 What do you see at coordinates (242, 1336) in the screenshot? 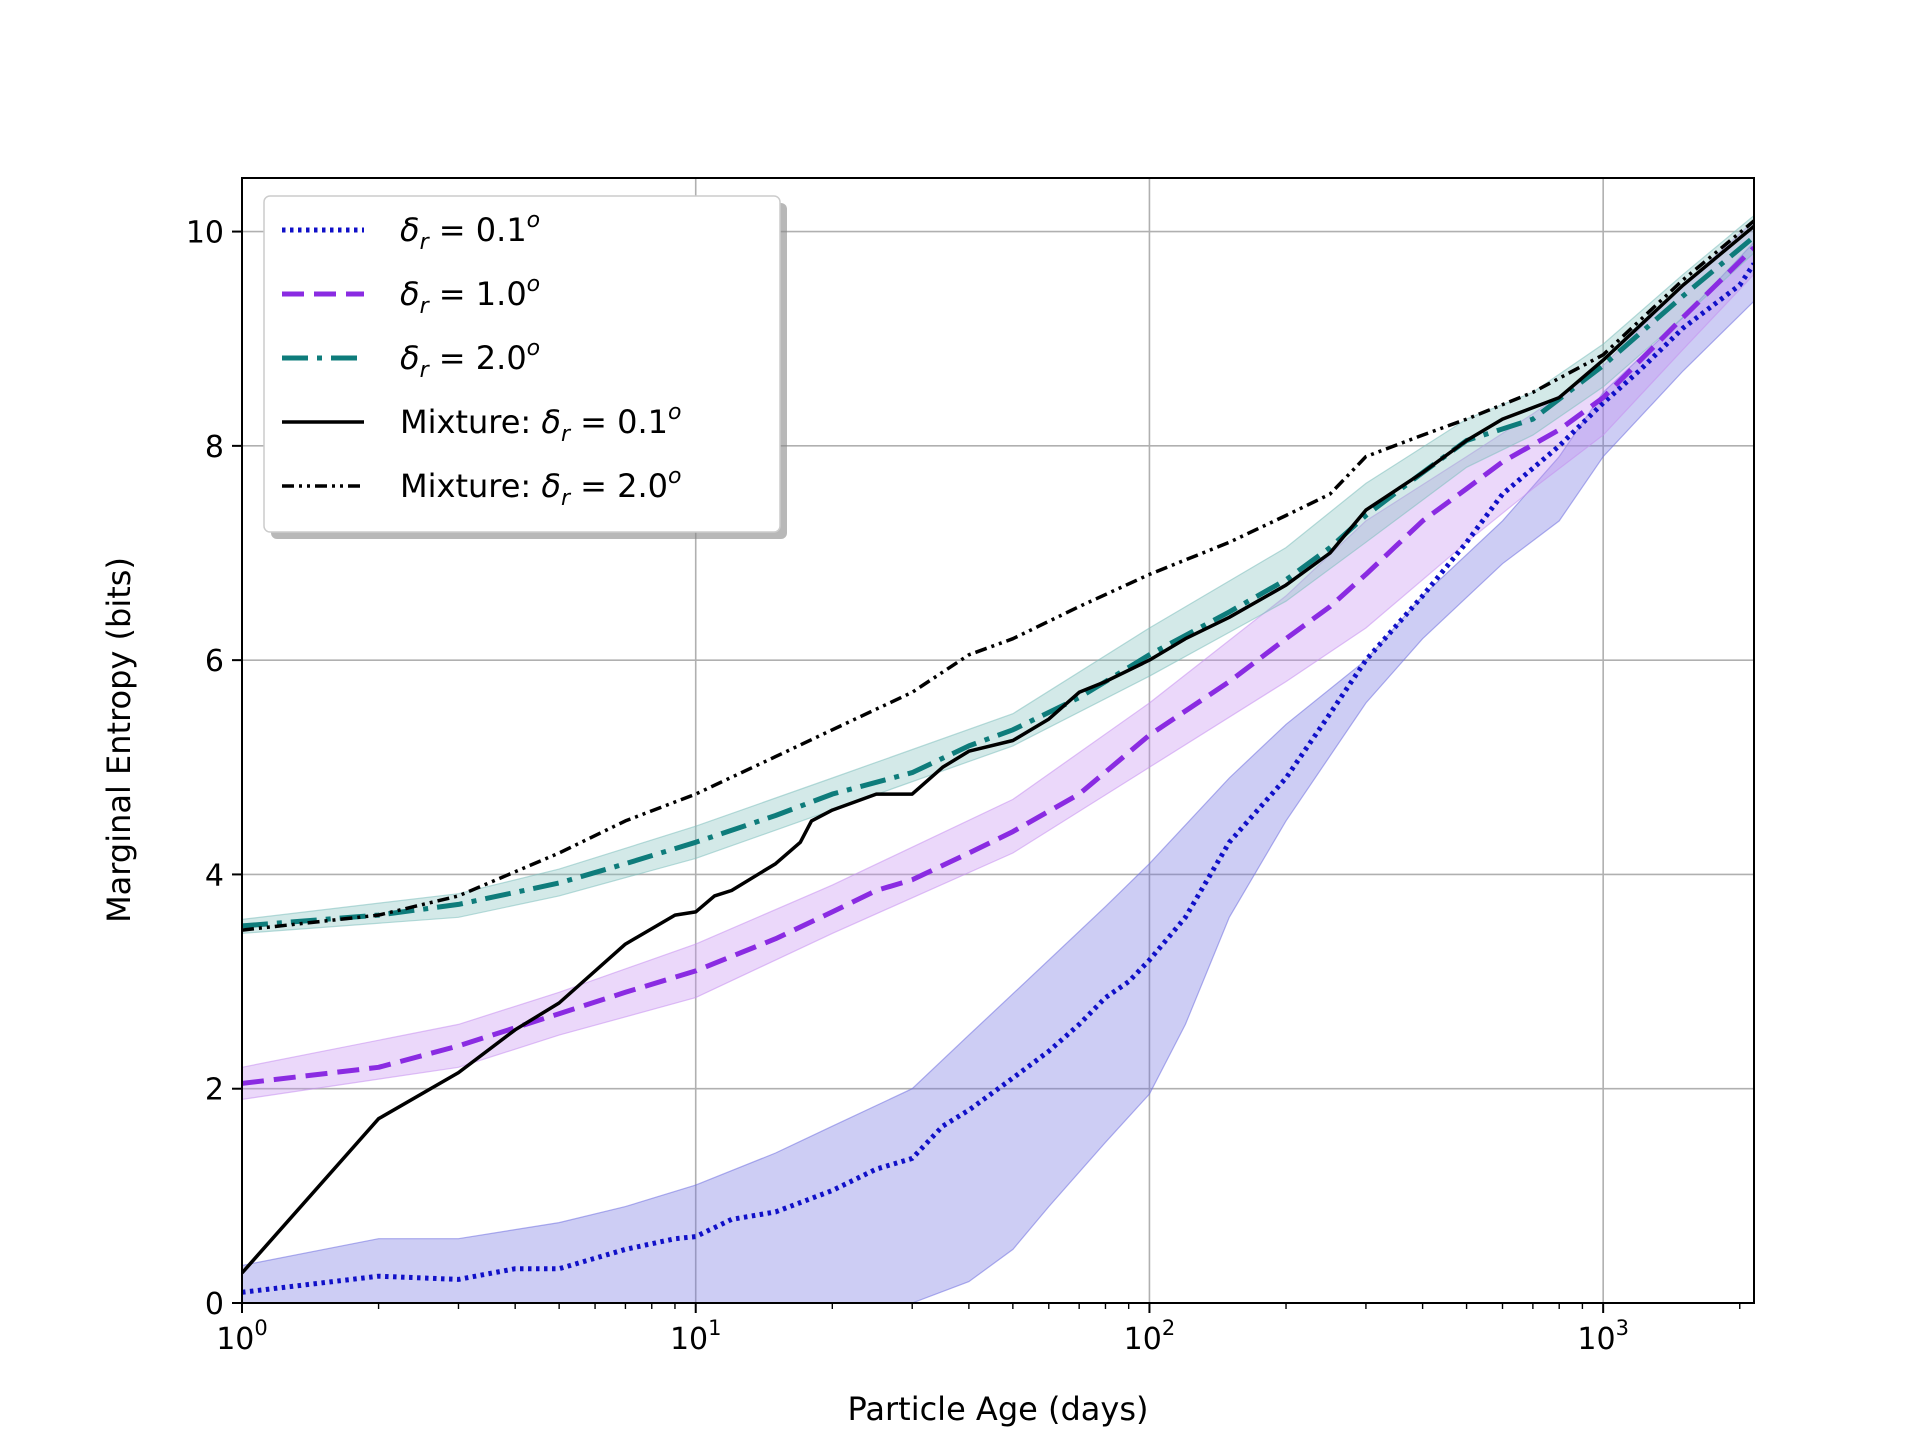
I see `x-tick-label: 10⁰` at bounding box center [242, 1336].